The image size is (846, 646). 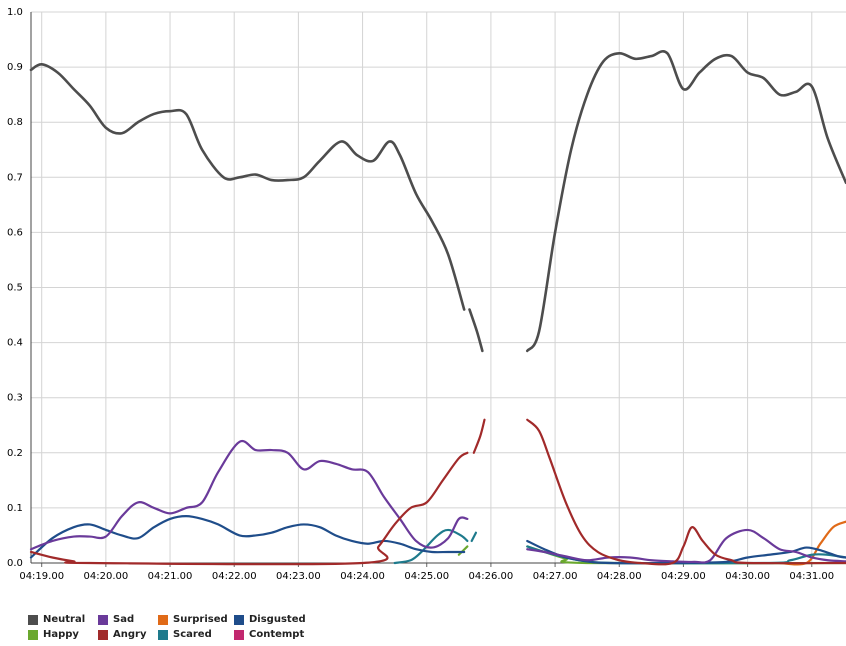 I want to click on legend-label-neutral: Neutral, so click(x=64, y=619).